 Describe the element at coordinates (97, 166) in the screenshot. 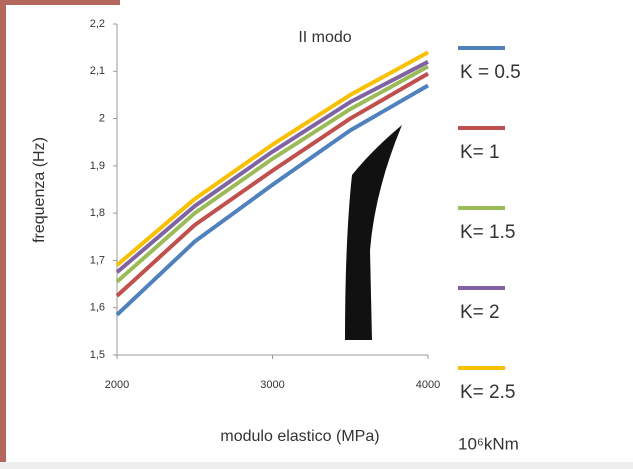

I see `y-tick-label: 1,9` at that location.